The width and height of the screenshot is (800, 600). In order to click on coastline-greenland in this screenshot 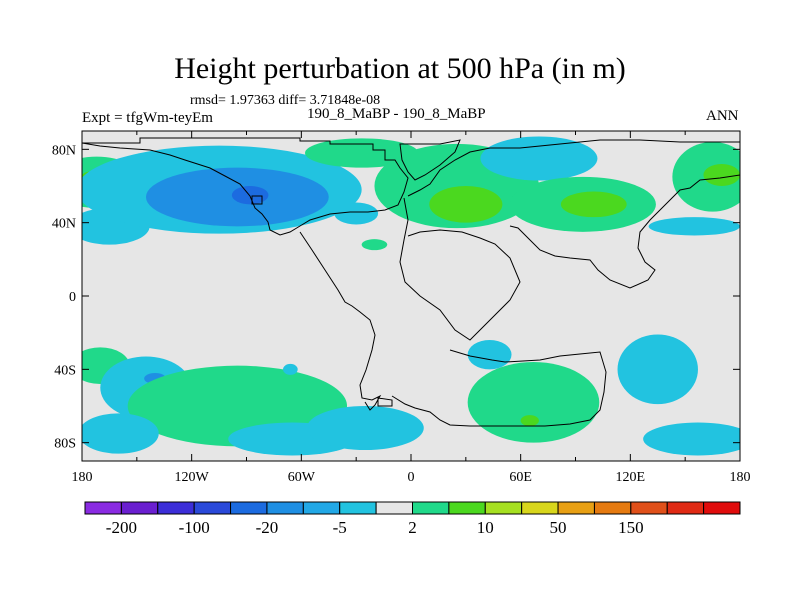, I will do `click(430, 160)`.